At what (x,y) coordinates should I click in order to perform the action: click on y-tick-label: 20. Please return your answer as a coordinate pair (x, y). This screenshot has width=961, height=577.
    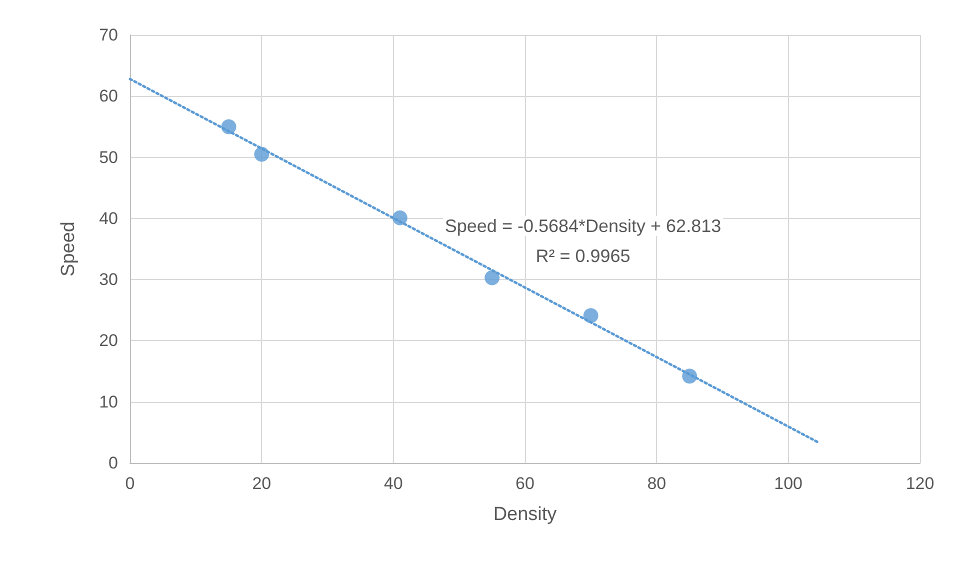
    Looking at the image, I should click on (108, 340).